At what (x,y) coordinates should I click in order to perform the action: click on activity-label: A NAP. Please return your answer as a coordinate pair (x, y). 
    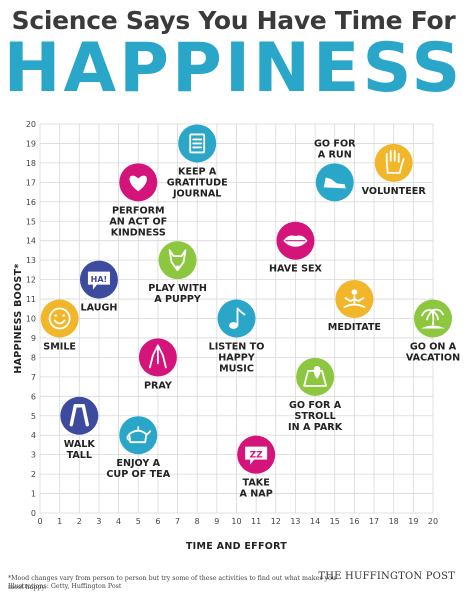
    Looking at the image, I should click on (256, 494).